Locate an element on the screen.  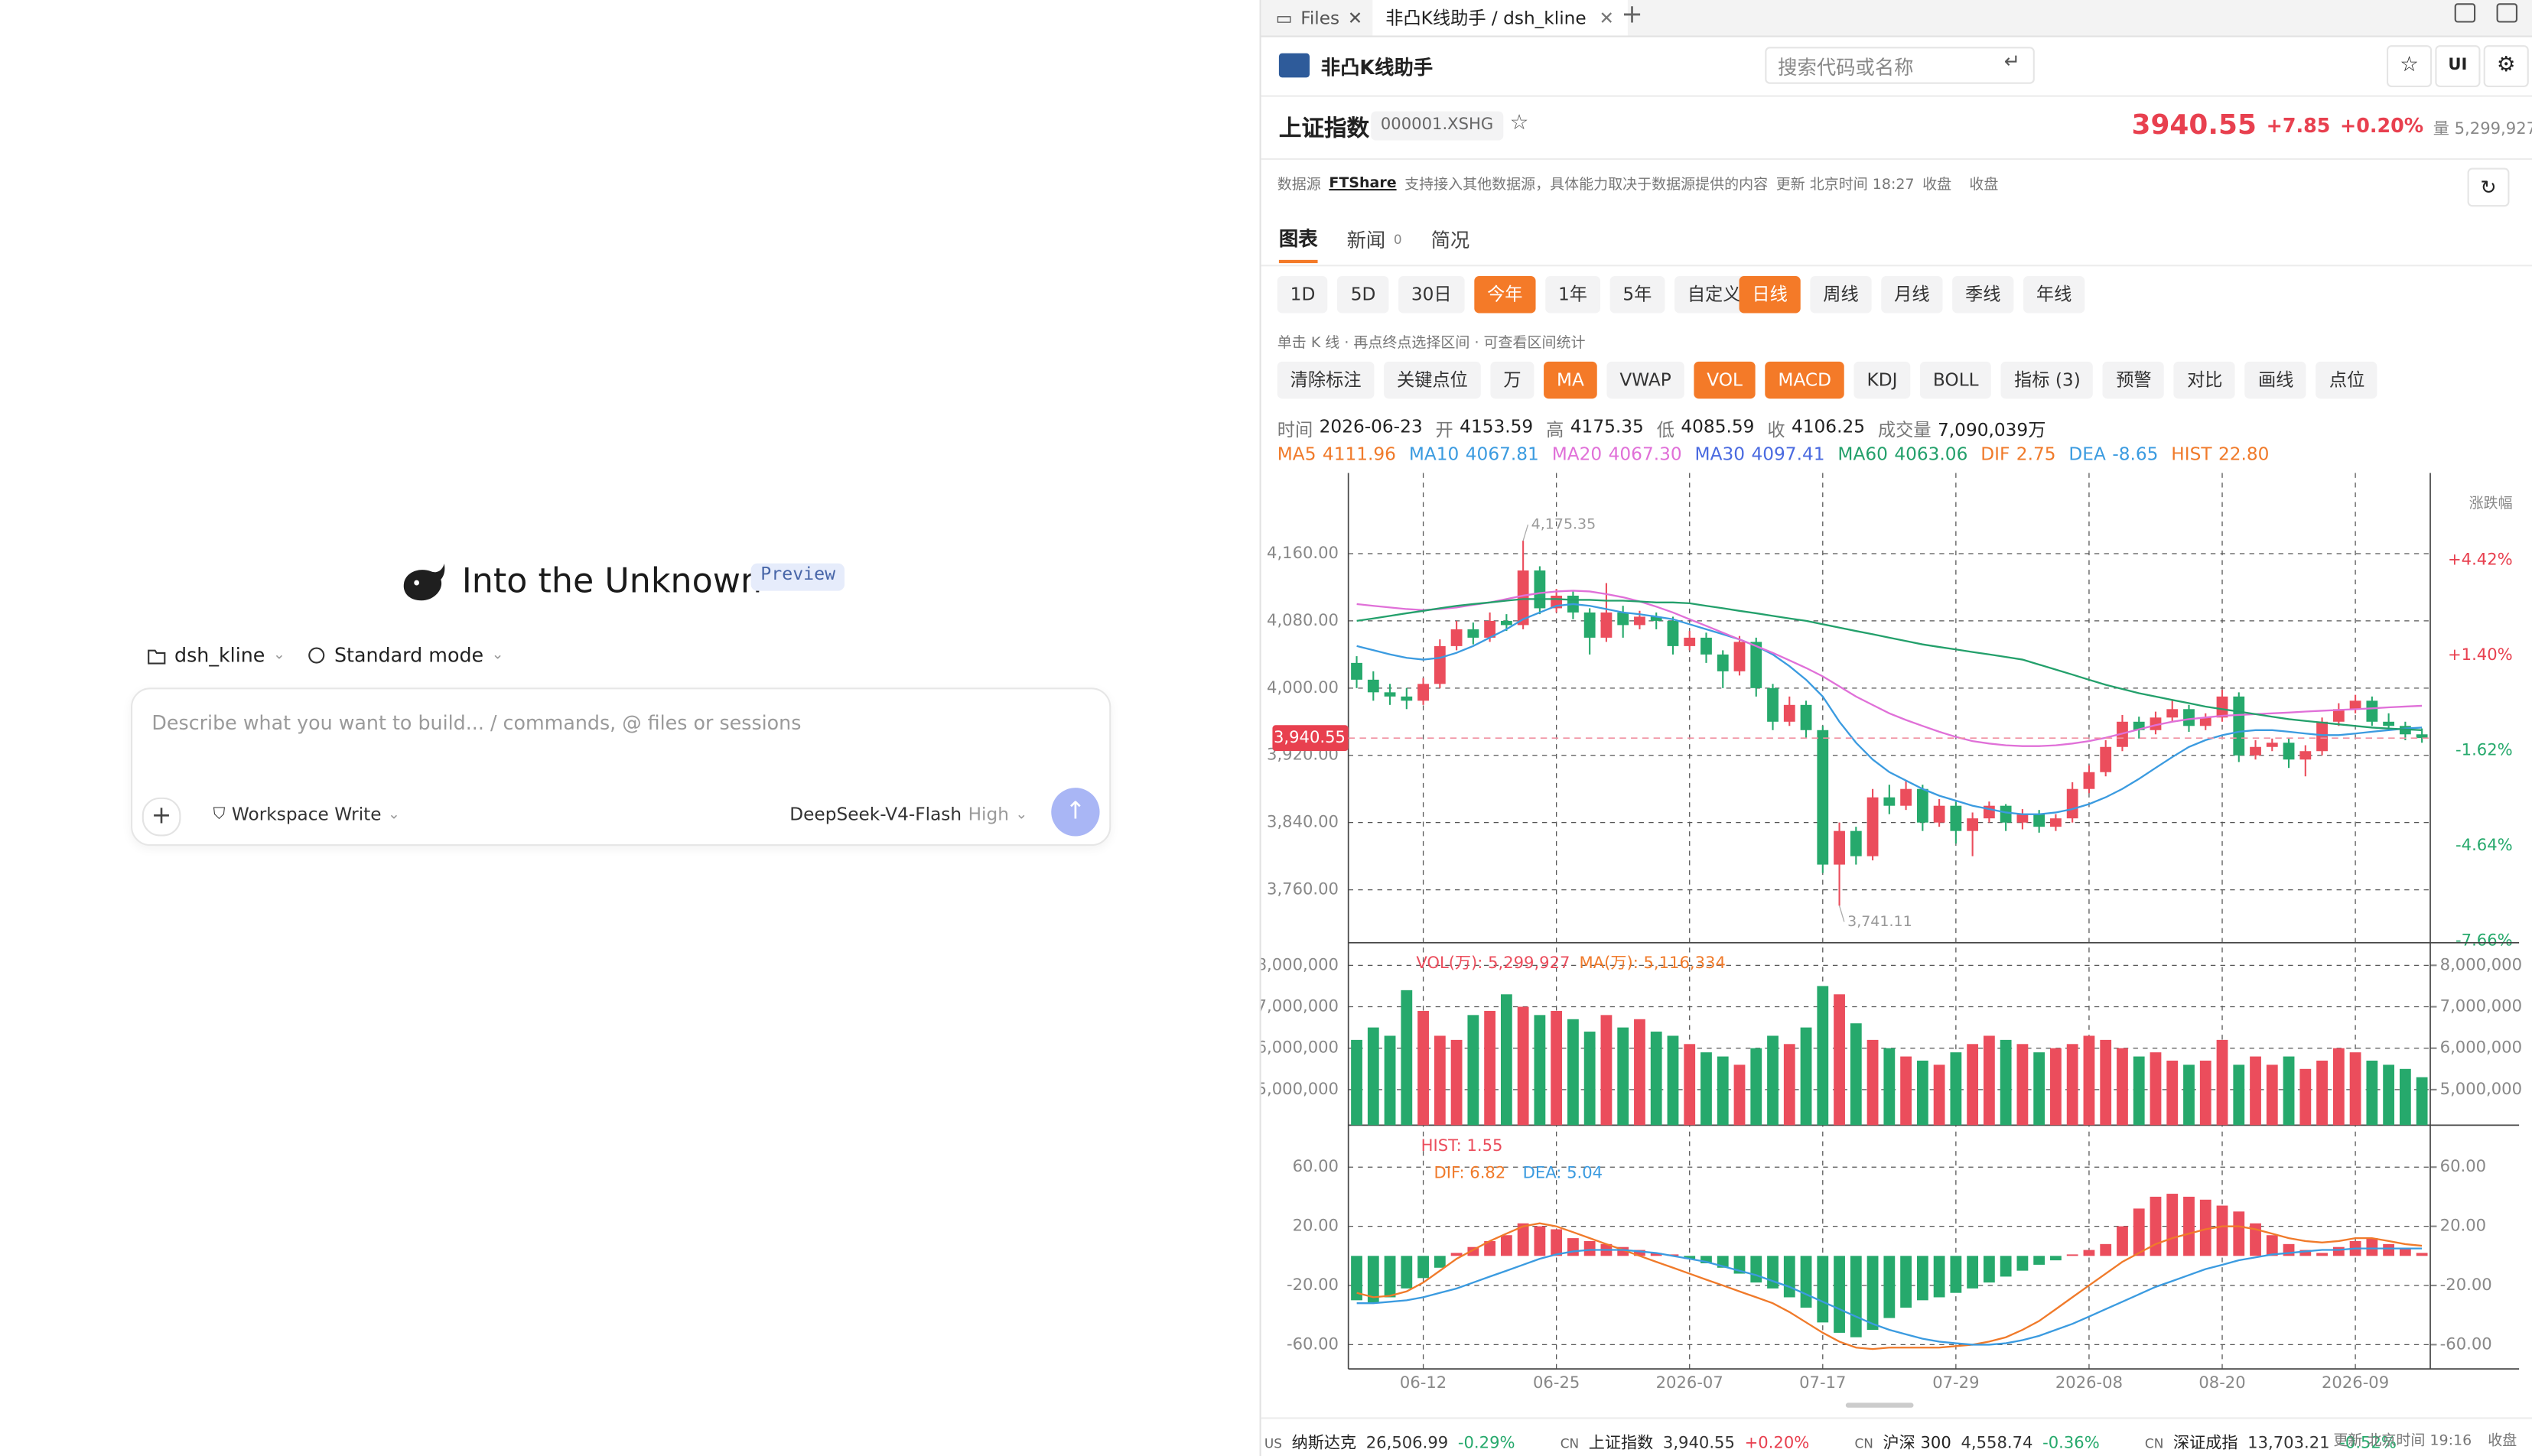
settings-button: ⚙ is located at coordinates (2506, 66).